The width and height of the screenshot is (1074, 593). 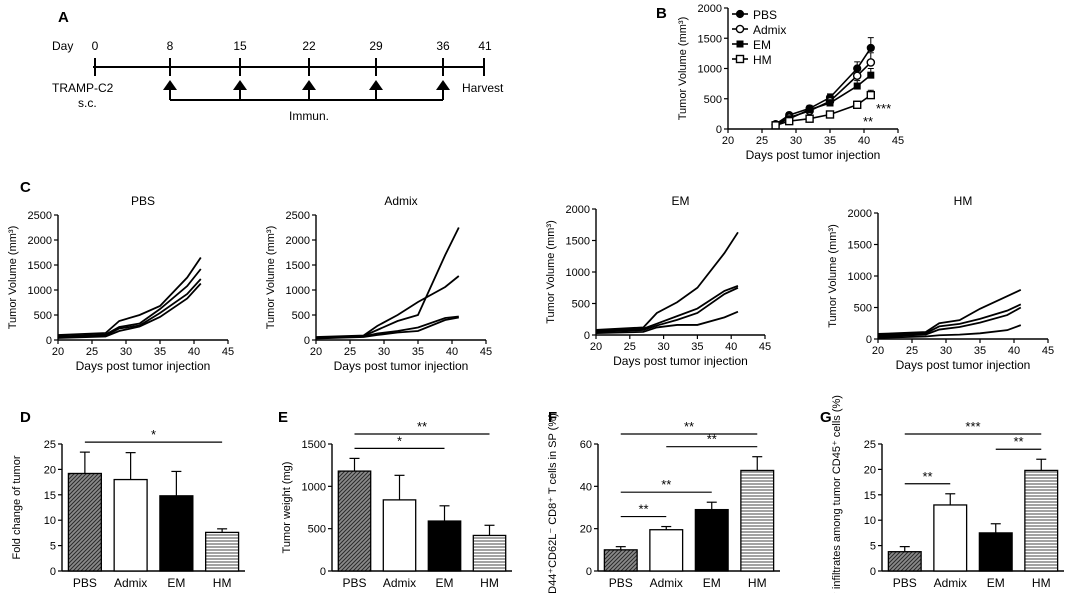 What do you see at coordinates (17, 507) in the screenshot?
I see `y-axis-label: Fold change of tumor` at bounding box center [17, 507].